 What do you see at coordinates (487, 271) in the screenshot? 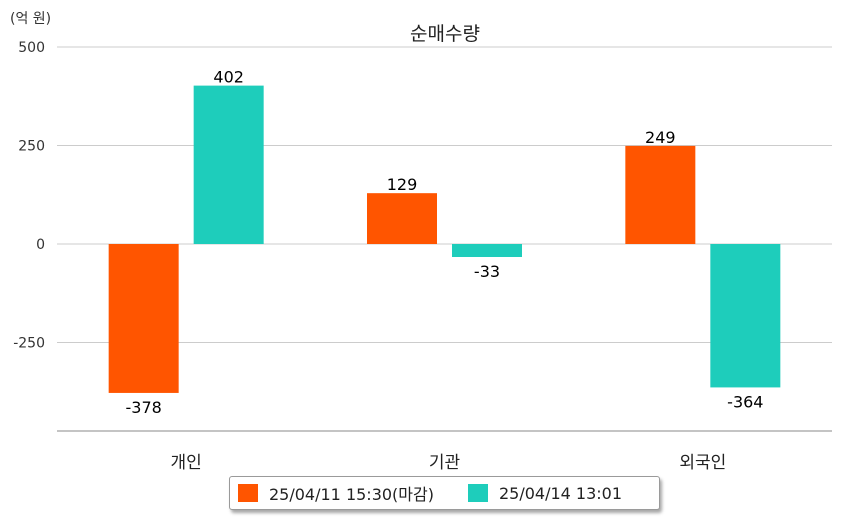
I see `data-label: -33` at bounding box center [487, 271].